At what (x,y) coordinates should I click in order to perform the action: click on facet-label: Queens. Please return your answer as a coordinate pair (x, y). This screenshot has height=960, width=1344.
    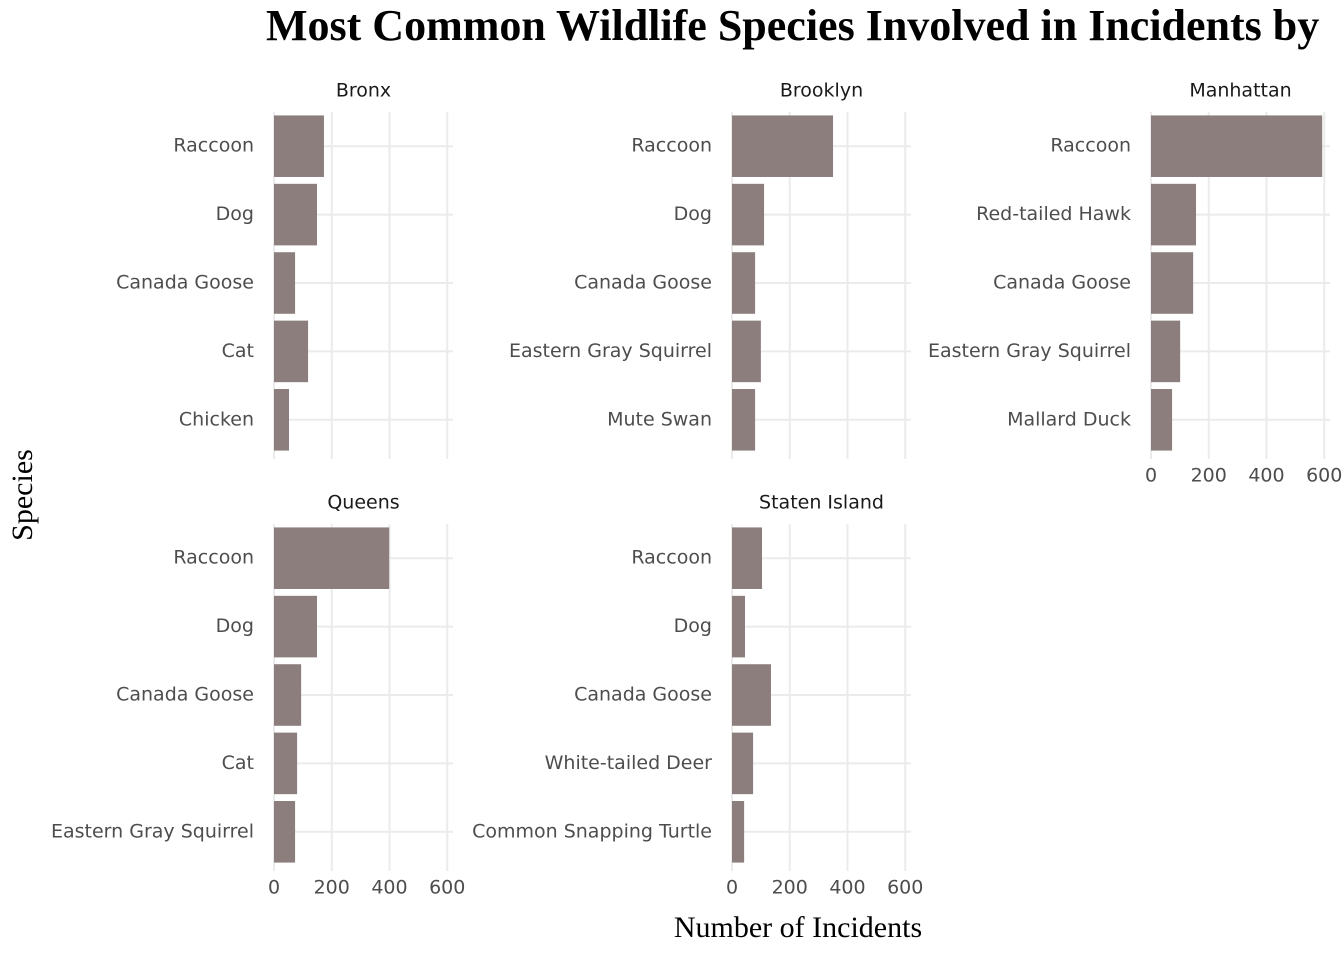
    Looking at the image, I should click on (363, 503).